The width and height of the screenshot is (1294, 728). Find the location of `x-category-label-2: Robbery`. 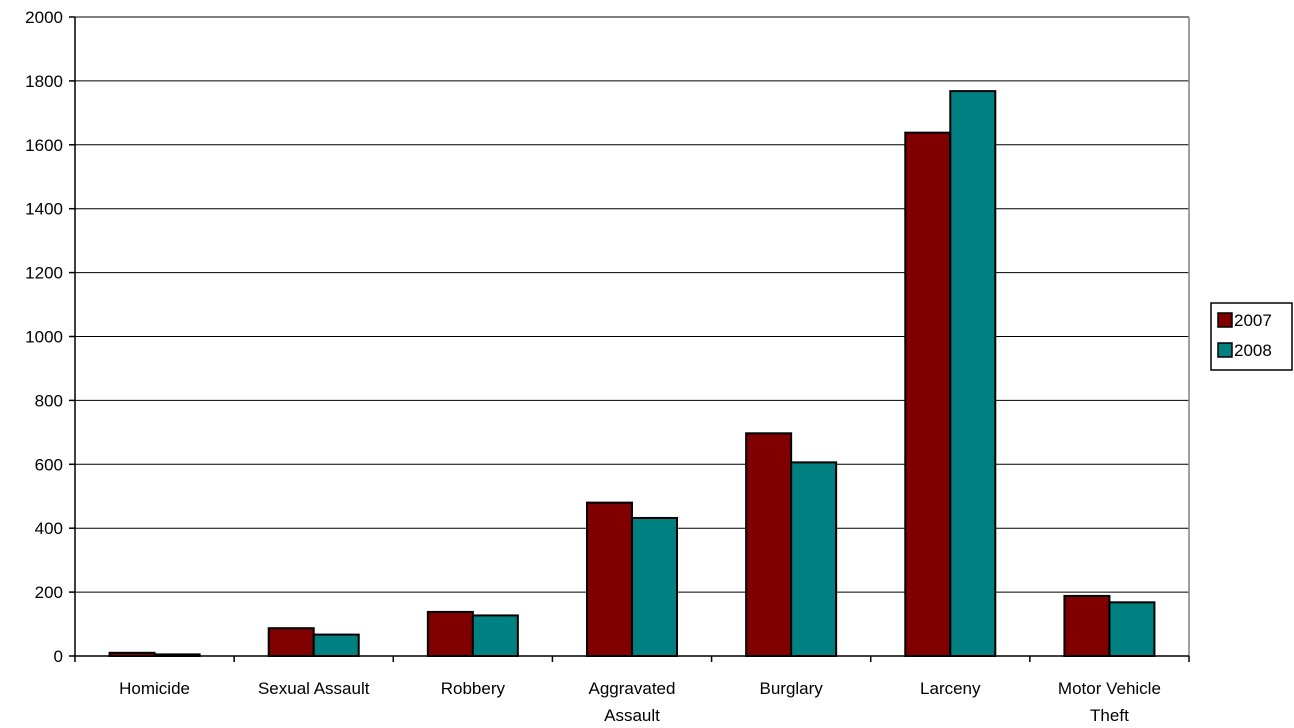

x-category-label-2: Robbery is located at coordinates (473, 688).